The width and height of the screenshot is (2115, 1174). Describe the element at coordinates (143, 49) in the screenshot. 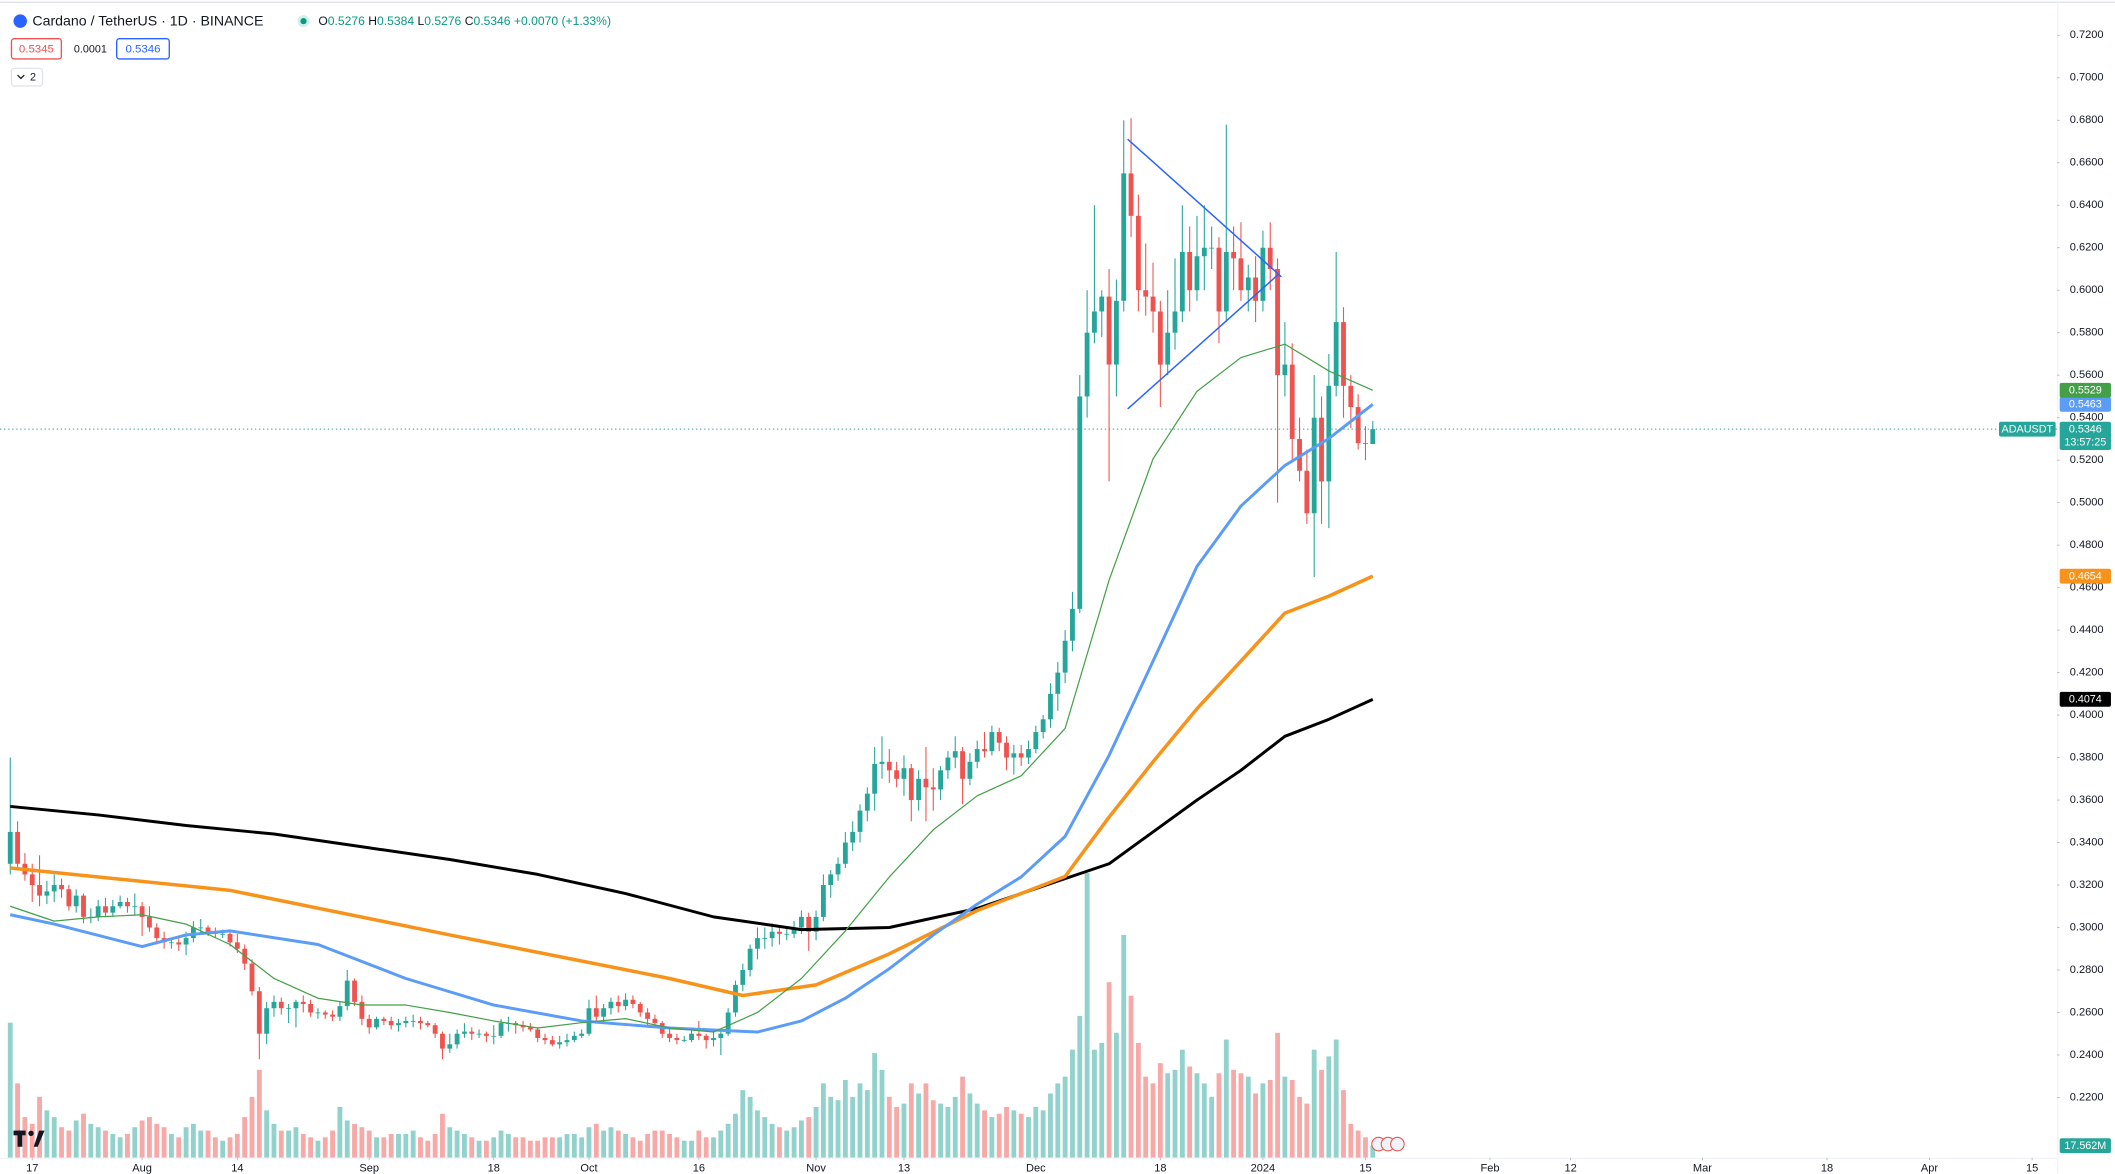

I see `buy-button` at that location.